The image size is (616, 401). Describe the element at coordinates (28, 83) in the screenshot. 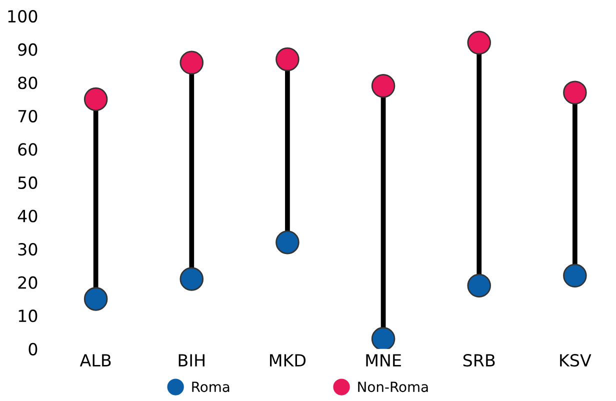

I see `y-tick-label: 80` at that location.